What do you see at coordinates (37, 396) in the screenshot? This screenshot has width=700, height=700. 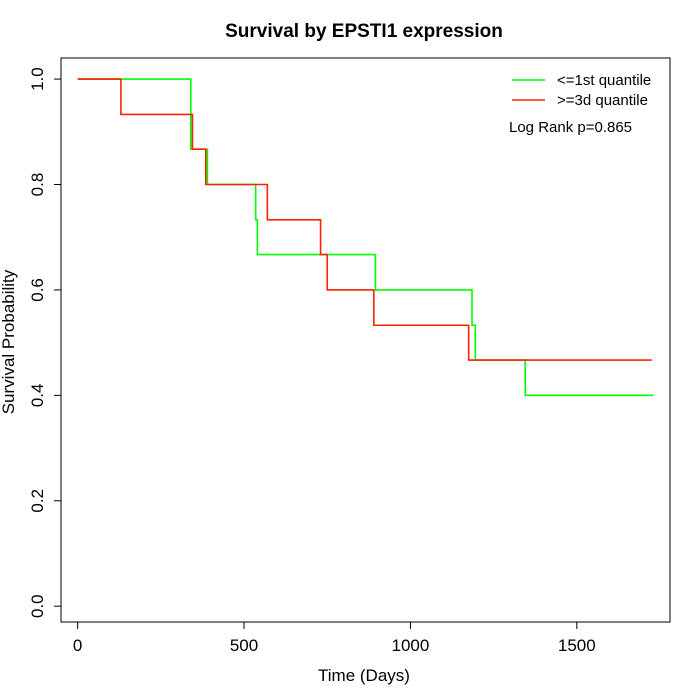 I see `y-tick-label: 0.4` at bounding box center [37, 396].